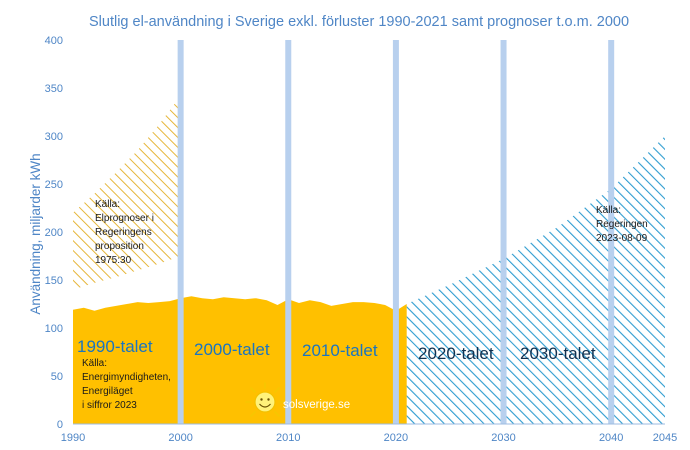 The width and height of the screenshot is (690, 450). What do you see at coordinates (316, 405) in the screenshot?
I see `watermark-text: solsverige.se` at bounding box center [316, 405].